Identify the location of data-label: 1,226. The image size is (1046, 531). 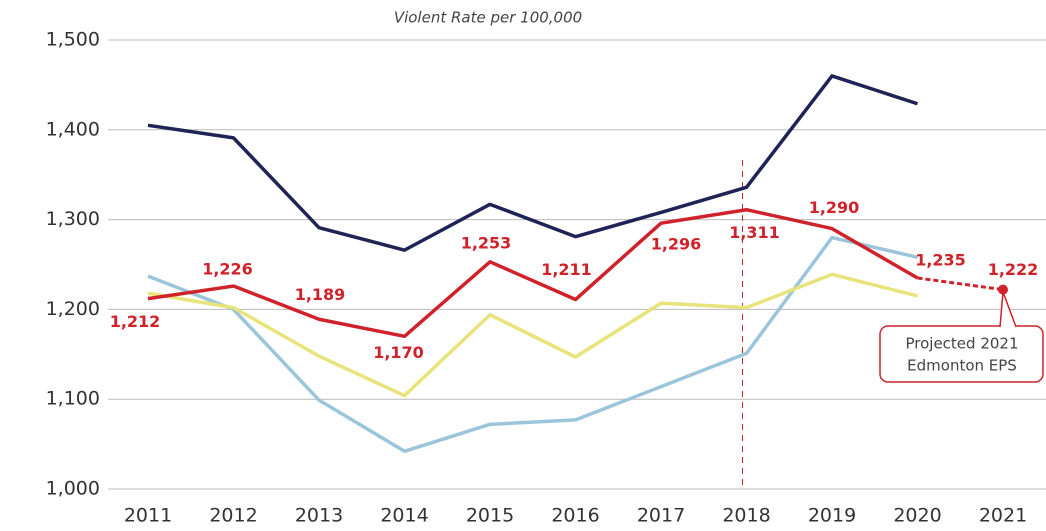
(227, 269).